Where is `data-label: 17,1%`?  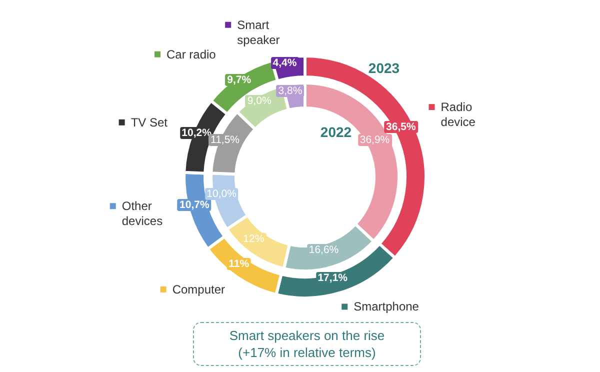
data-label: 17,1% is located at coordinates (333, 278).